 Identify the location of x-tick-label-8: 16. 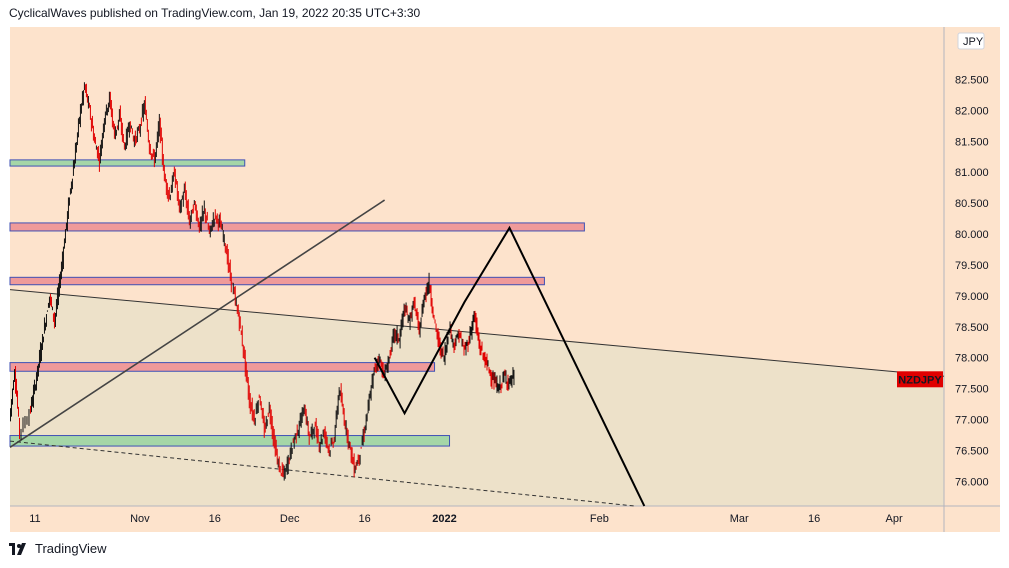
(814, 519).